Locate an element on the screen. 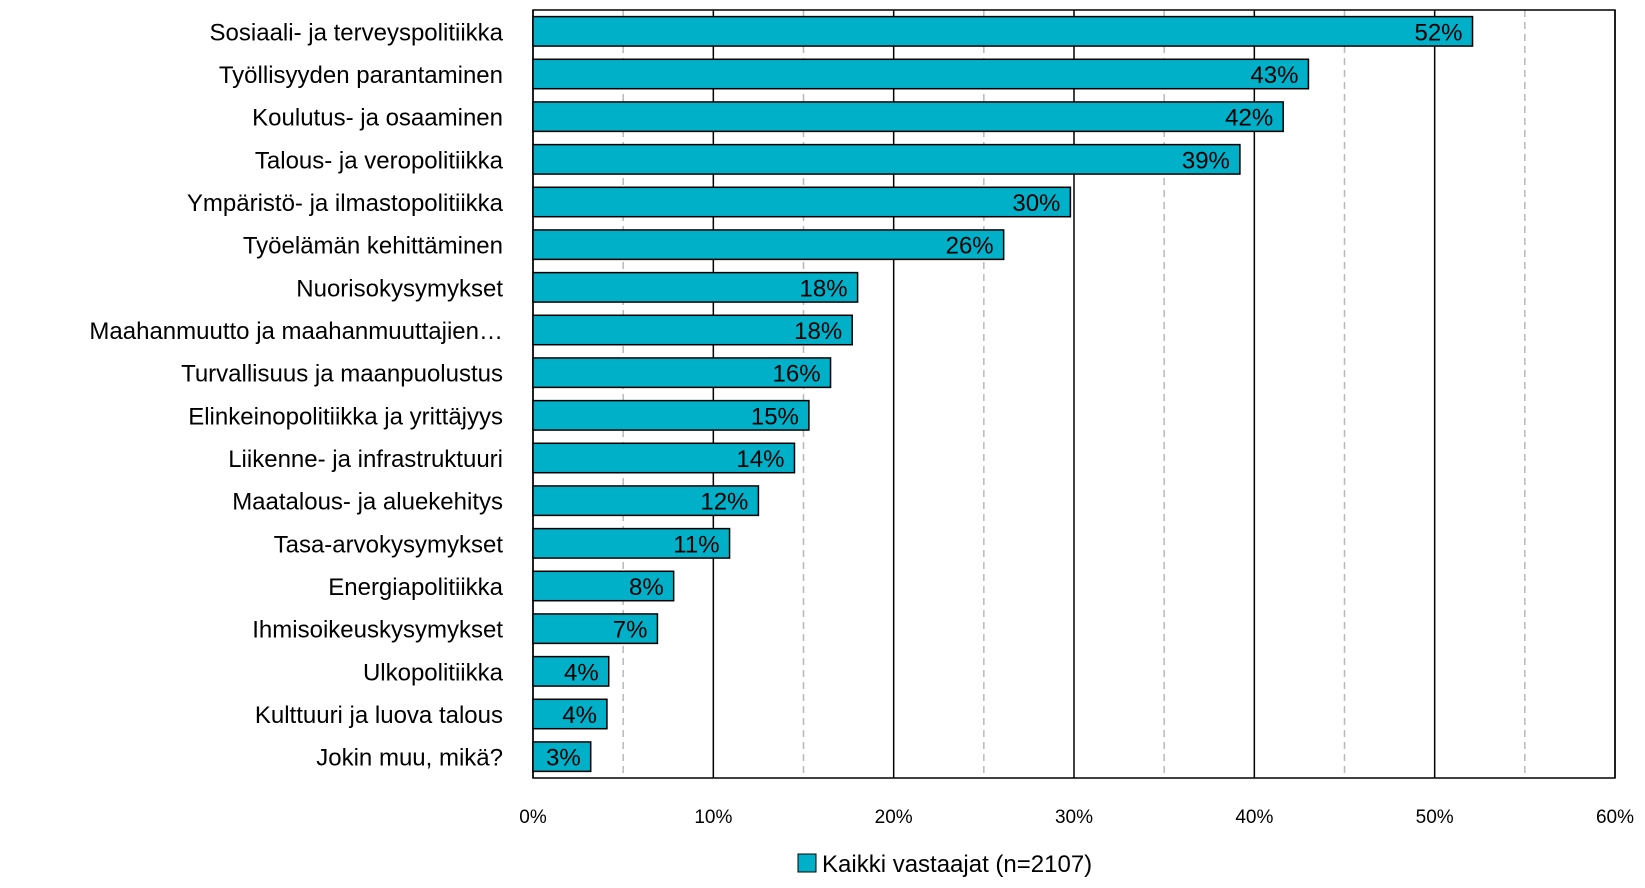 This screenshot has height=888, width=1645. x-tick-label: 10% is located at coordinates (713, 817).